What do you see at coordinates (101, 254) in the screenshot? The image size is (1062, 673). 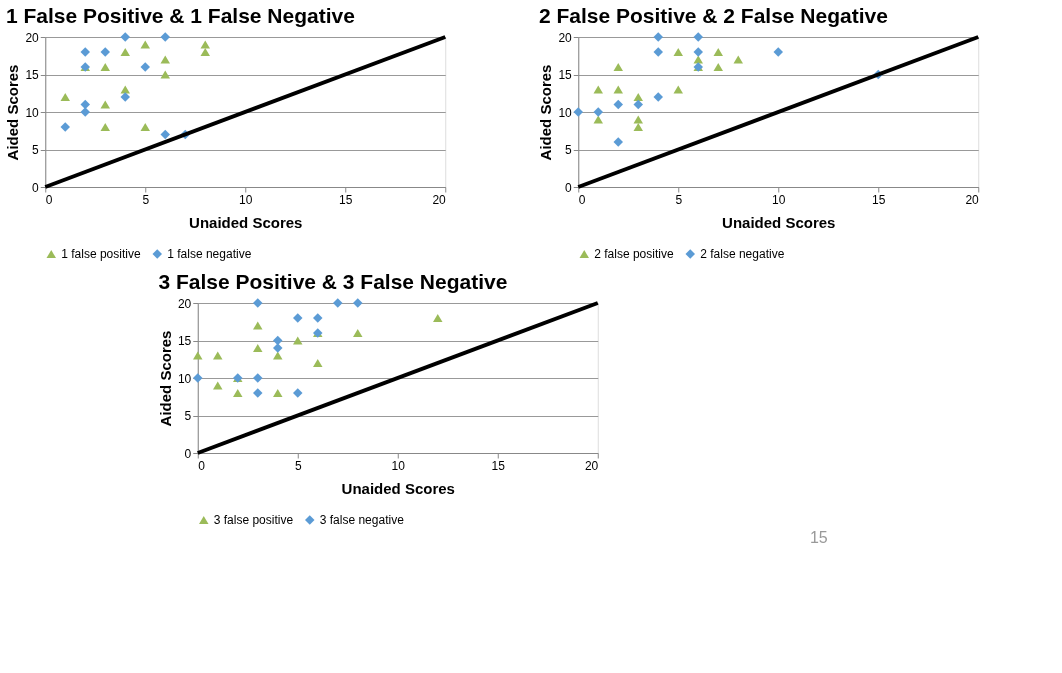 I see `legend-label: 1 false positive` at bounding box center [101, 254].